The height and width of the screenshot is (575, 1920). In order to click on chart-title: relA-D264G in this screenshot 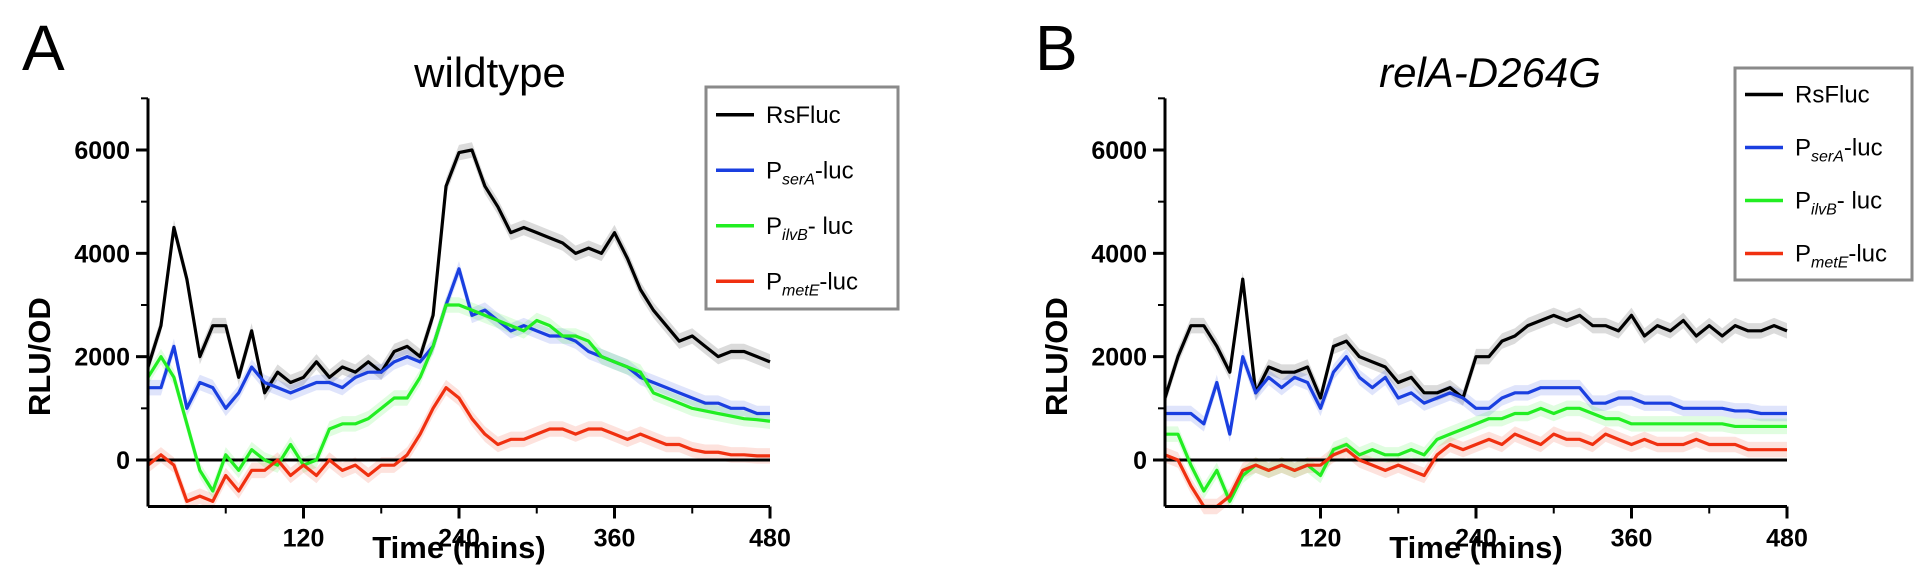, I will do `click(1490, 72)`.